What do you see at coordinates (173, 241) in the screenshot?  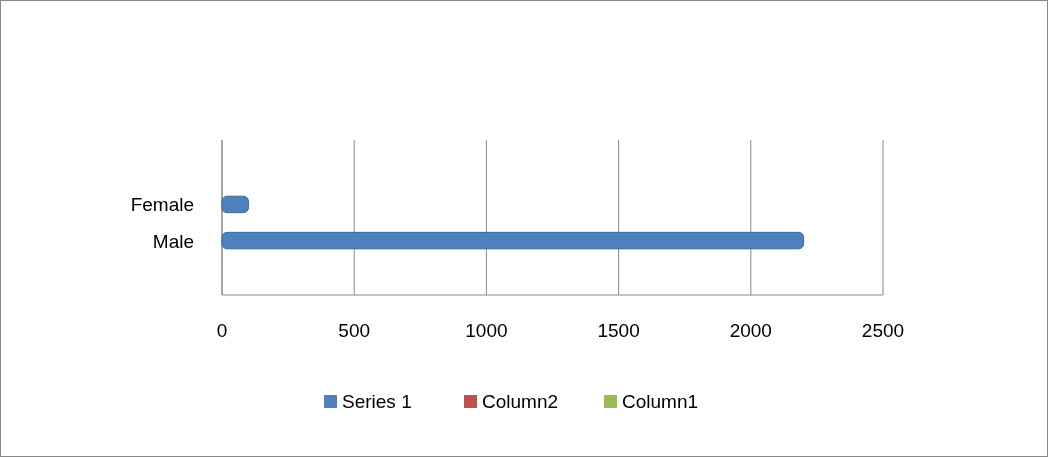 I see `y-tick-label: Male` at bounding box center [173, 241].